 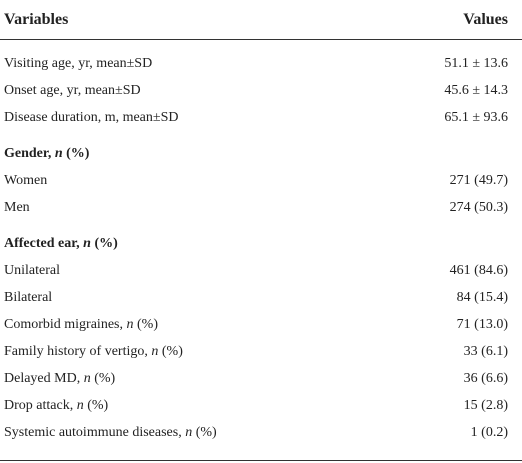 What do you see at coordinates (261, 351) in the screenshot?
I see `table-row: Family history of vertigo, n (%) 33 (6.1)` at bounding box center [261, 351].